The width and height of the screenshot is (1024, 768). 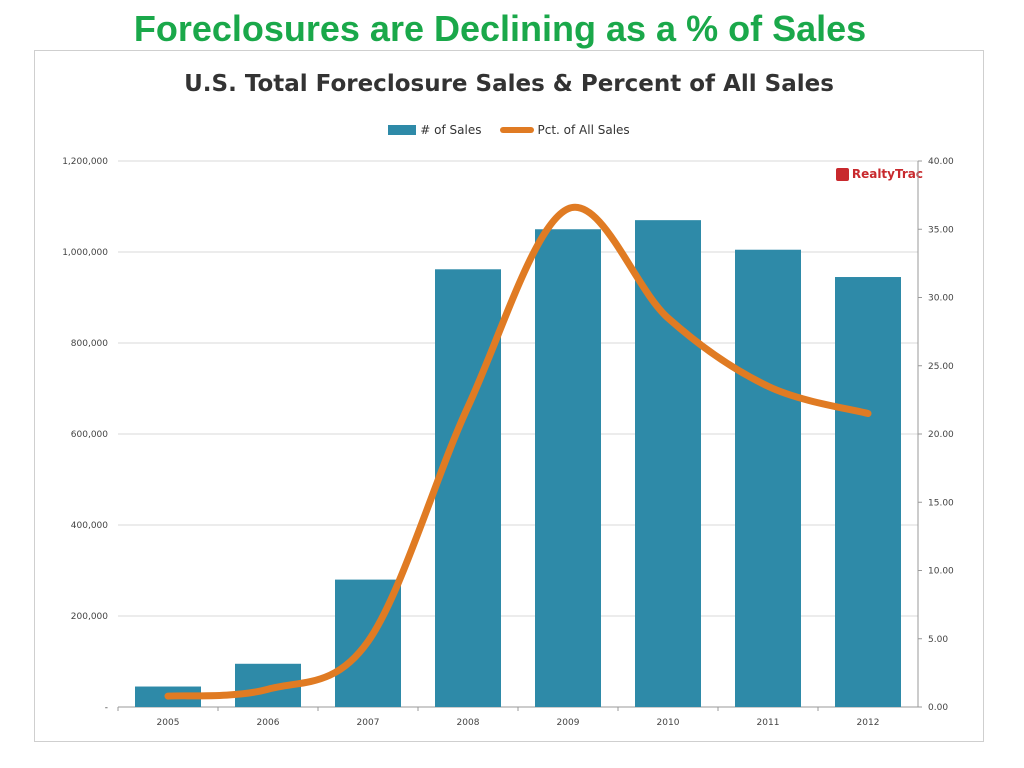 I want to click on chart-legend: # of Sales Pct. of All Sales, so click(x=509, y=130).